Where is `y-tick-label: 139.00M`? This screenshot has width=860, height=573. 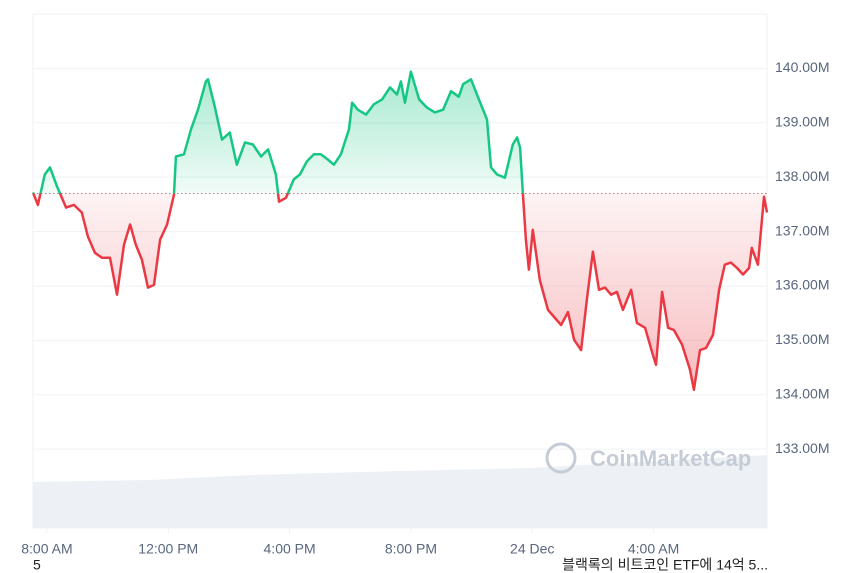
y-tick-label: 139.00M is located at coordinates (802, 121).